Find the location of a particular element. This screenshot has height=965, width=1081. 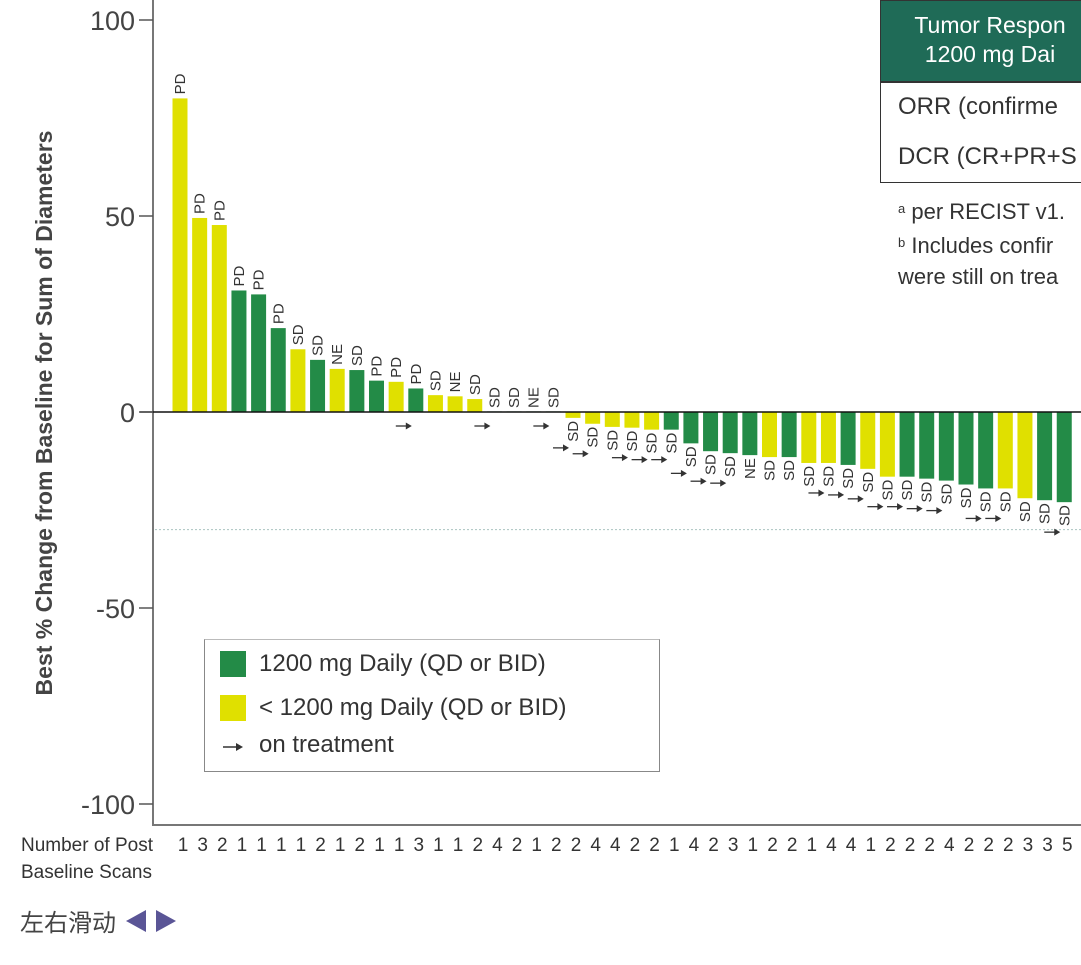

table-row-dcr: DCR (CR+PR+S is located at coordinates (987, 156).